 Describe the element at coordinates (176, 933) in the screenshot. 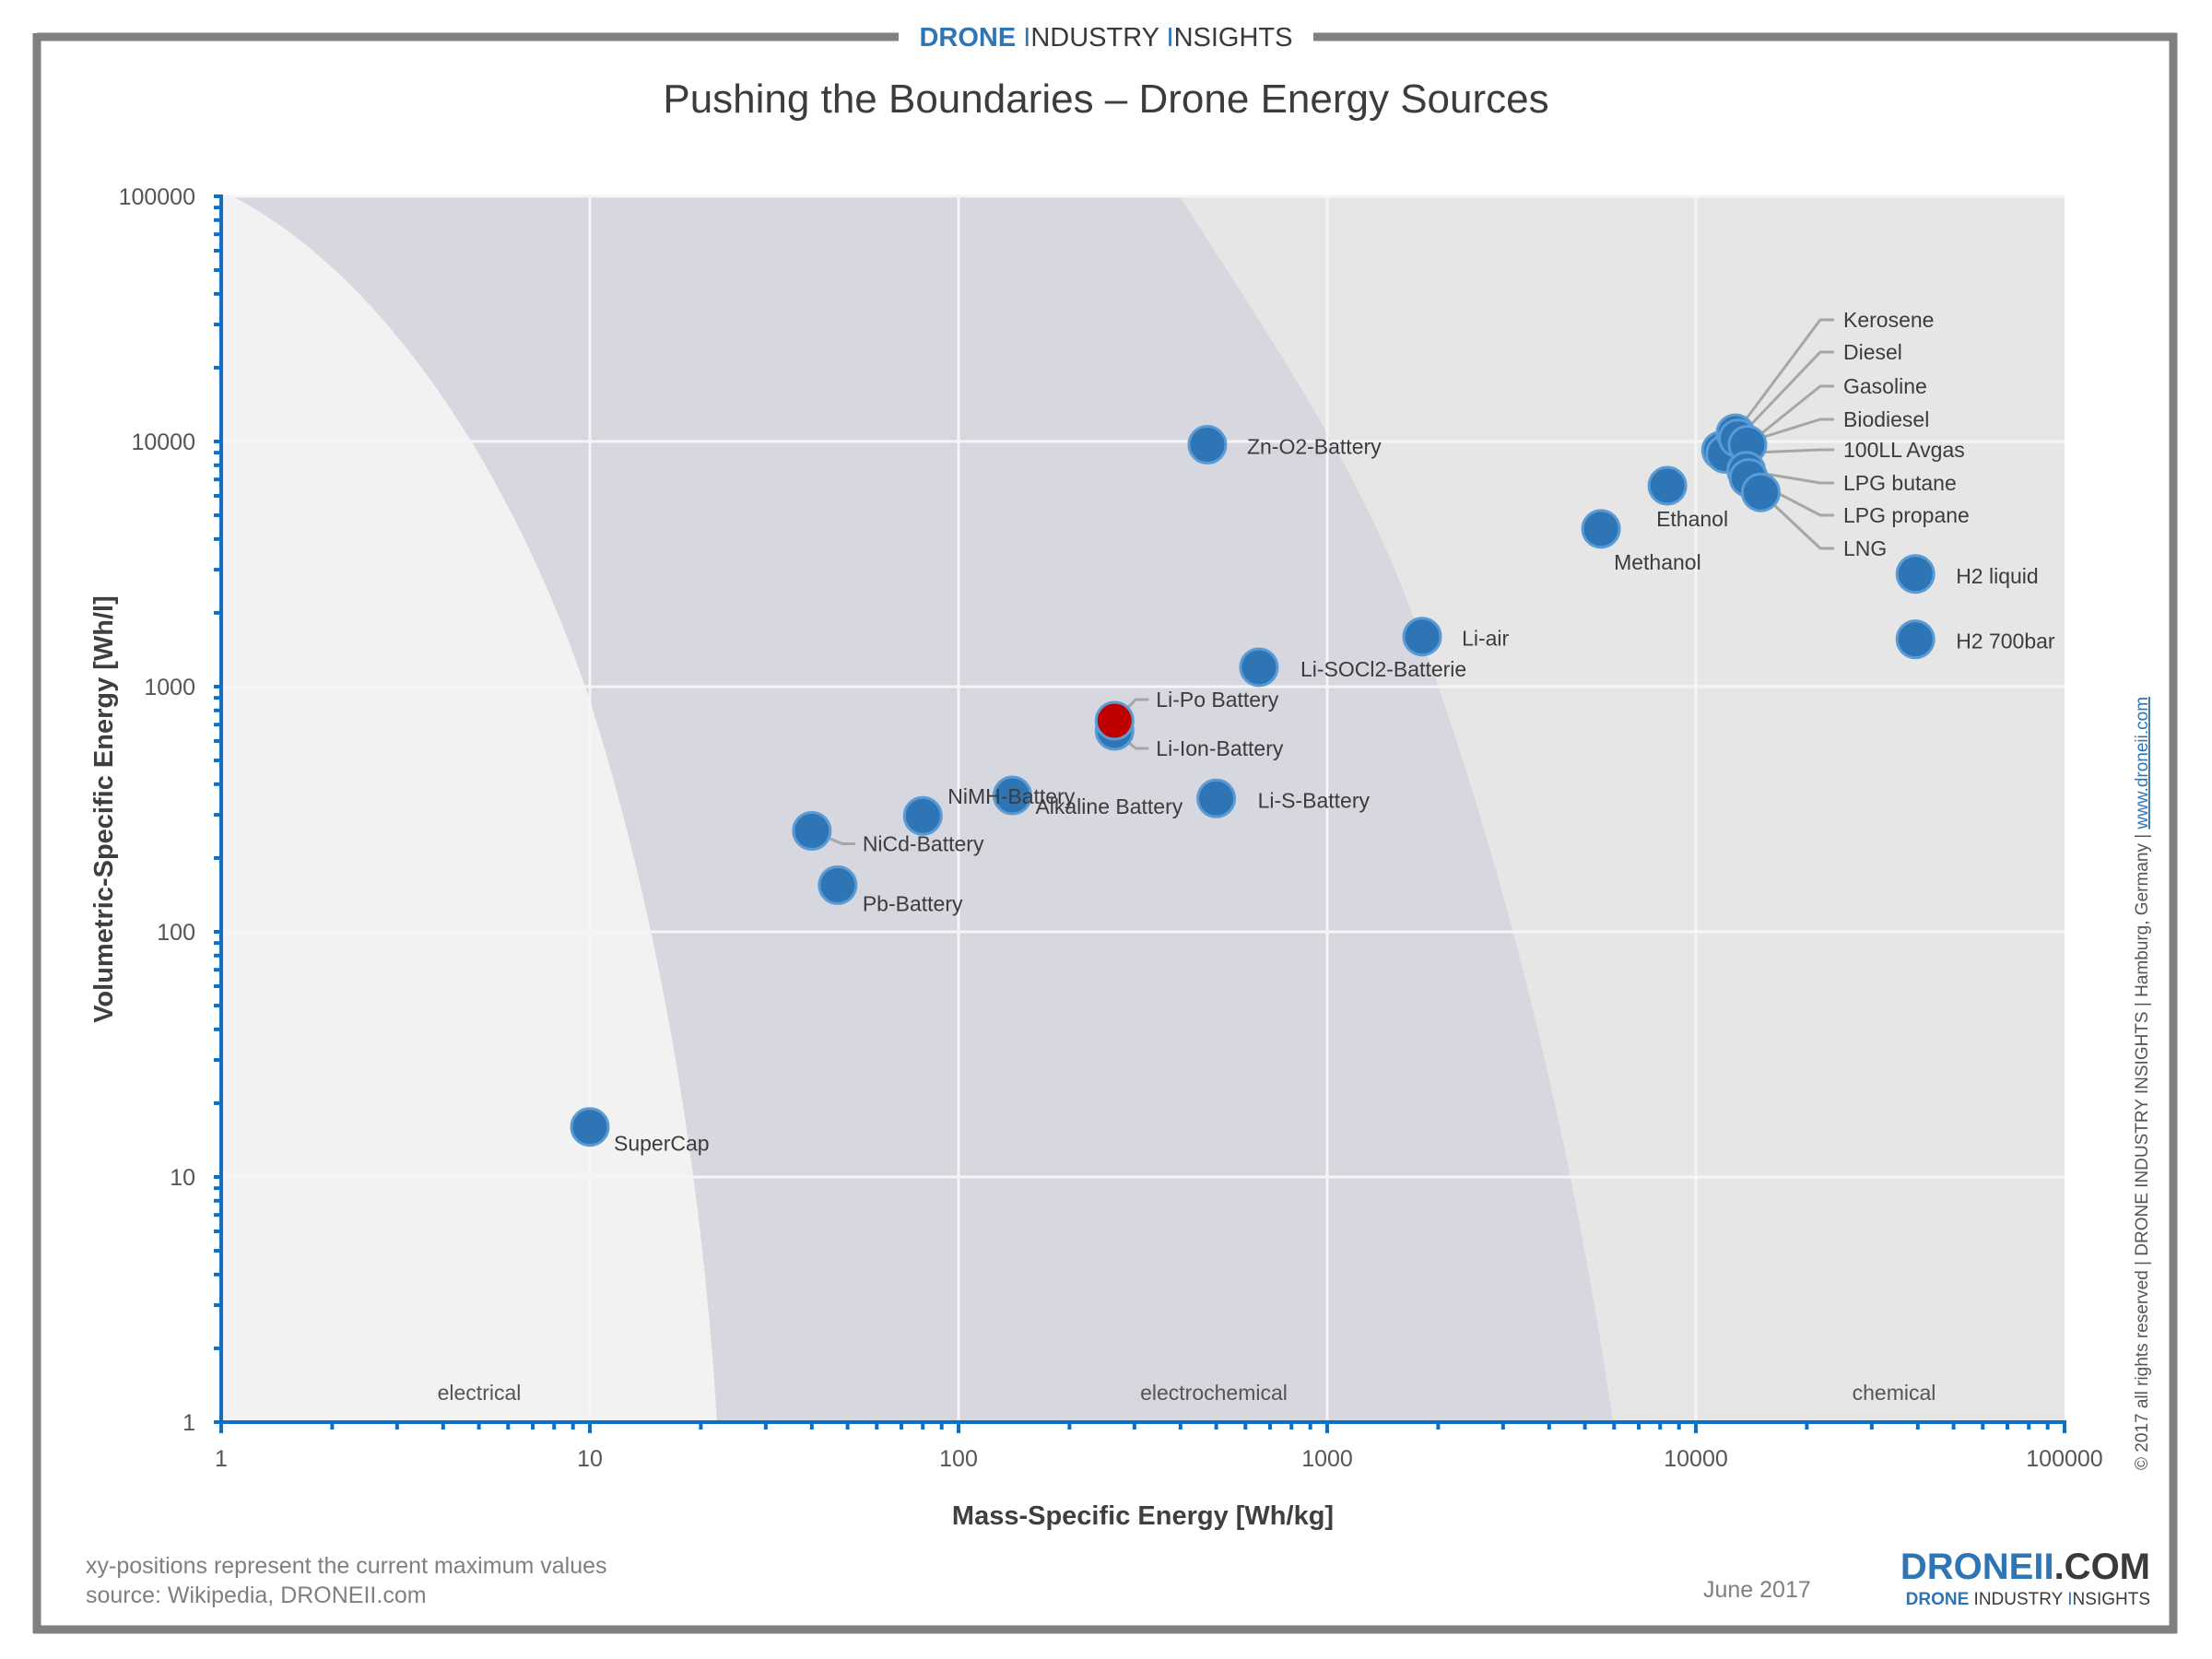

I see `y-tick-label: 100` at that location.